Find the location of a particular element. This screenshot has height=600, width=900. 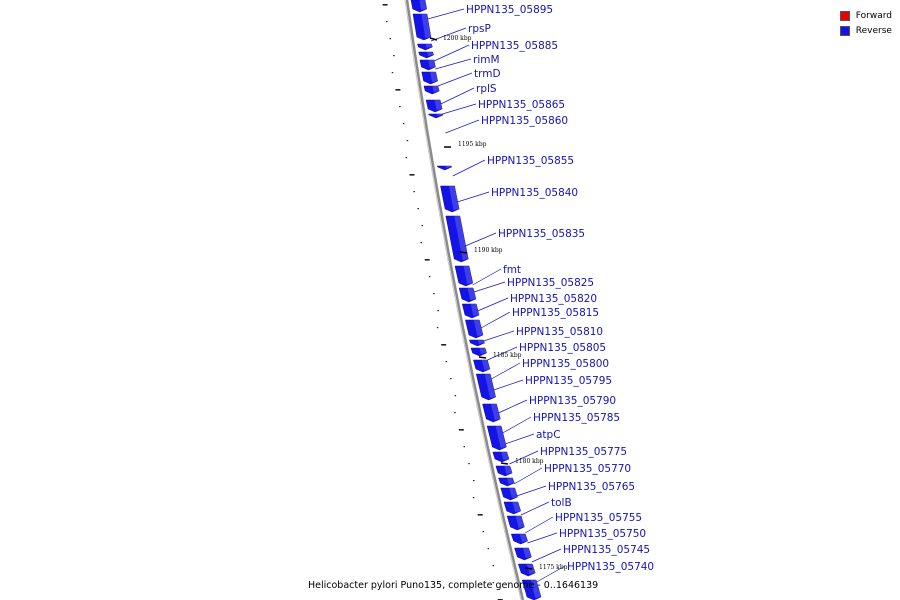

gene-label: HPPN135_05815 is located at coordinates (555, 313).